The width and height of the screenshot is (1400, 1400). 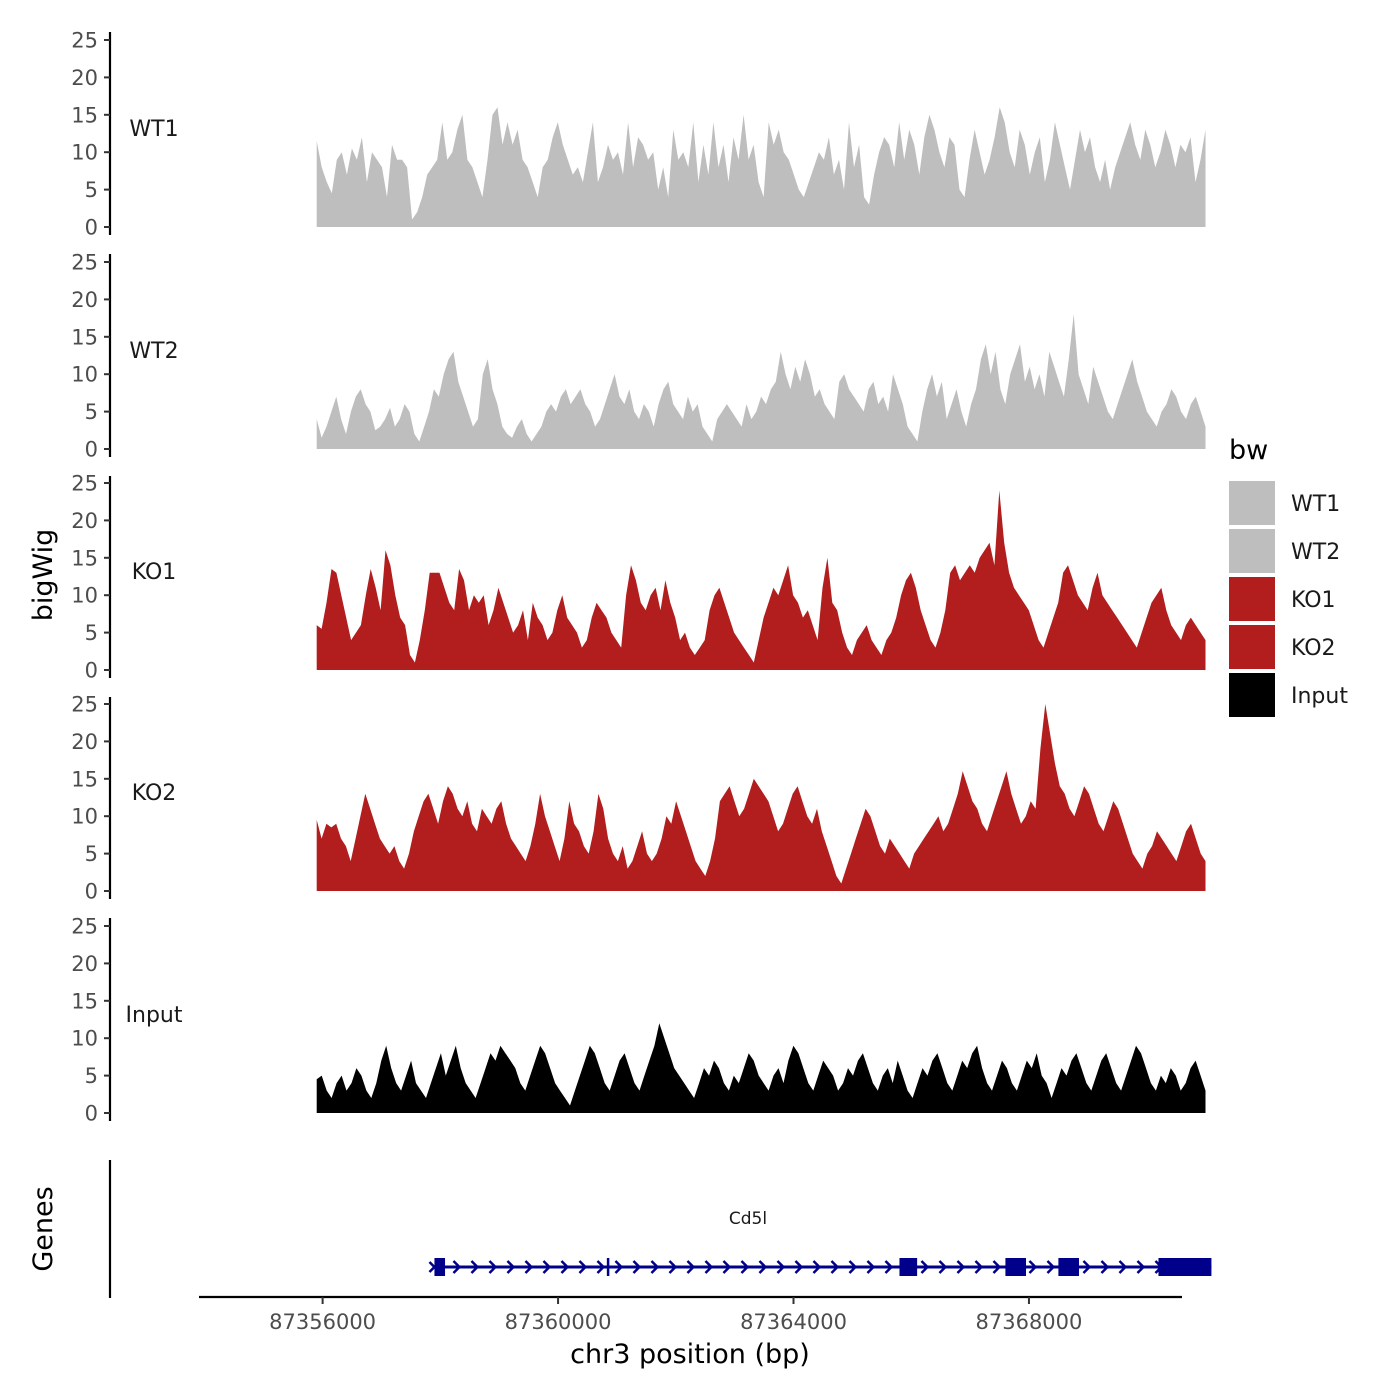 I want to click on track-label-wt1: WT1, so click(x=153, y=129).